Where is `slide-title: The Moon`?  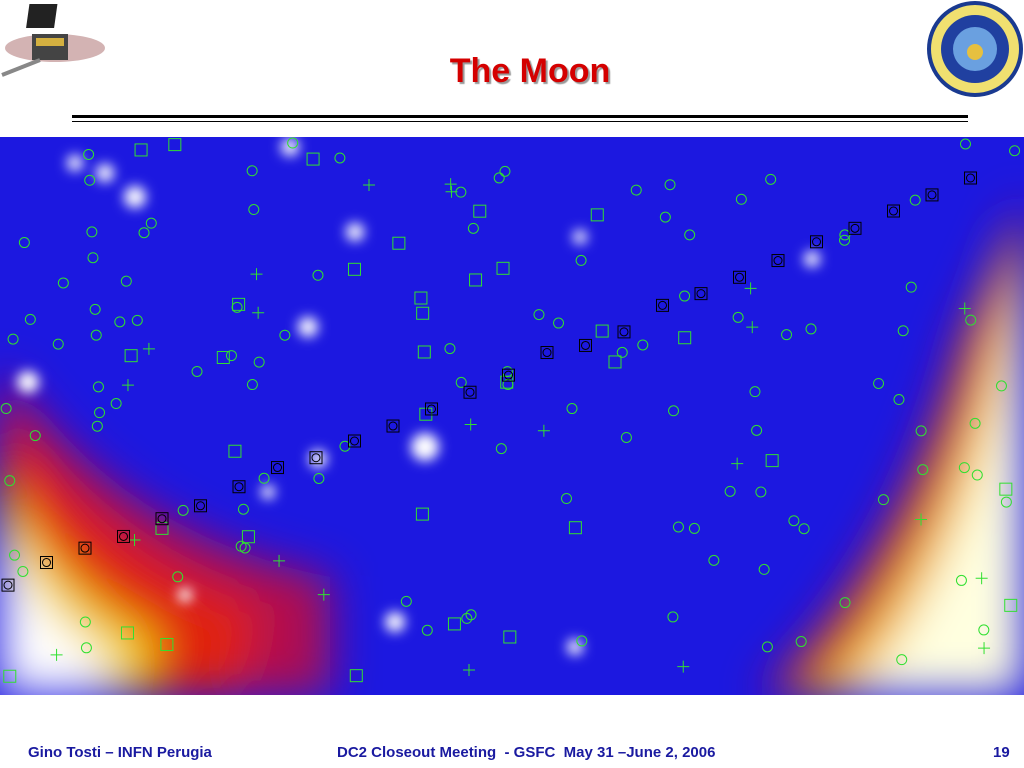
slide-title: The Moon is located at coordinates (530, 71).